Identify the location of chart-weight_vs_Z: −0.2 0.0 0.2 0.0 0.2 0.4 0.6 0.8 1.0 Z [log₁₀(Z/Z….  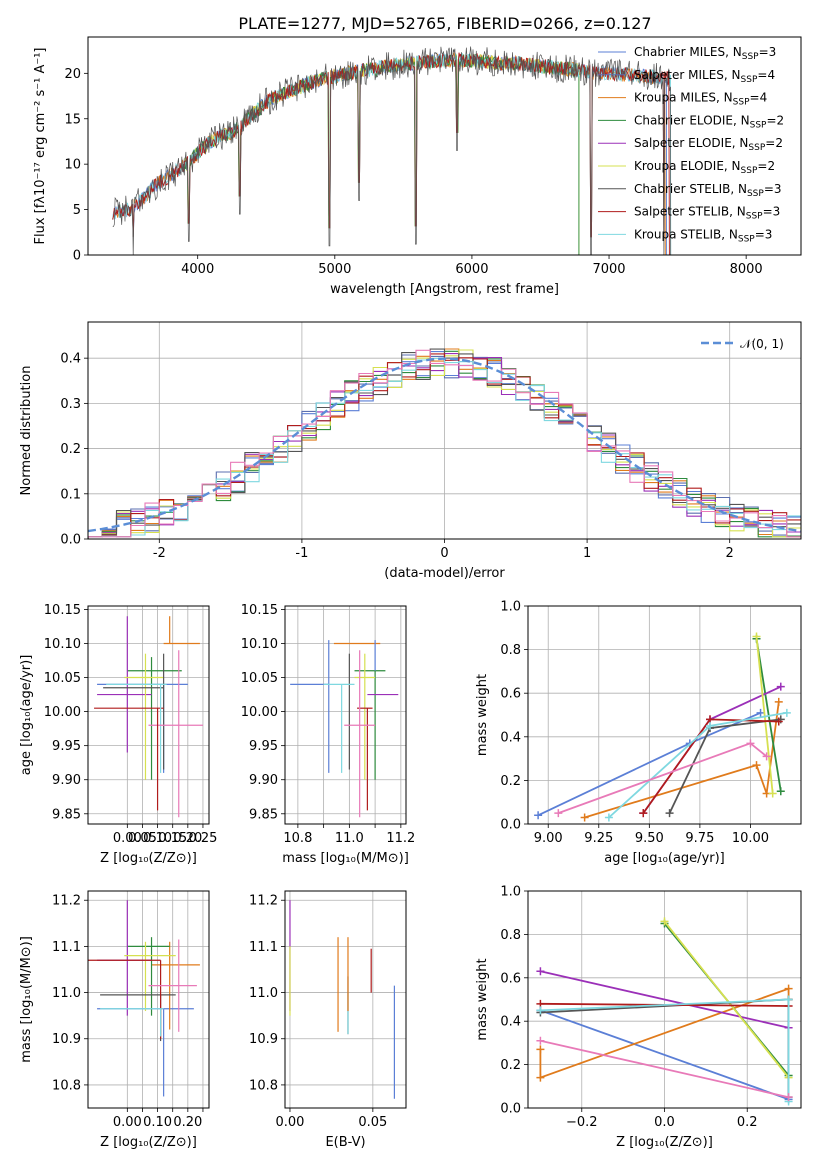
(638, 1017).